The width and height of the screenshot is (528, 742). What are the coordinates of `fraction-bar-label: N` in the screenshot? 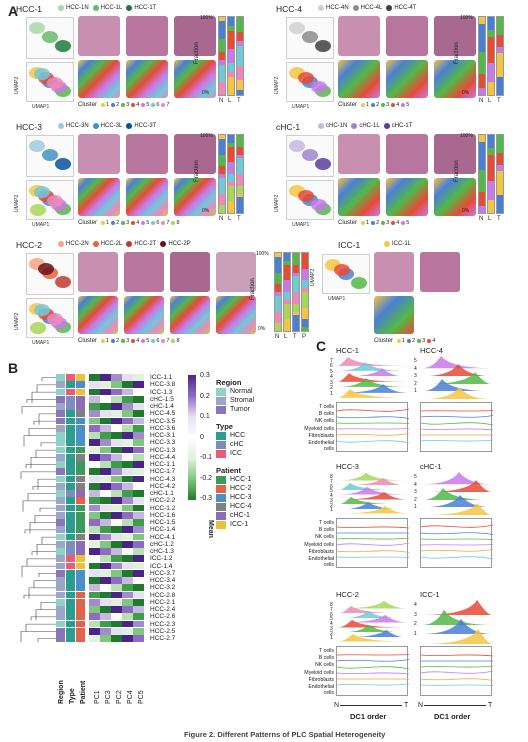 It's located at (221, 101).